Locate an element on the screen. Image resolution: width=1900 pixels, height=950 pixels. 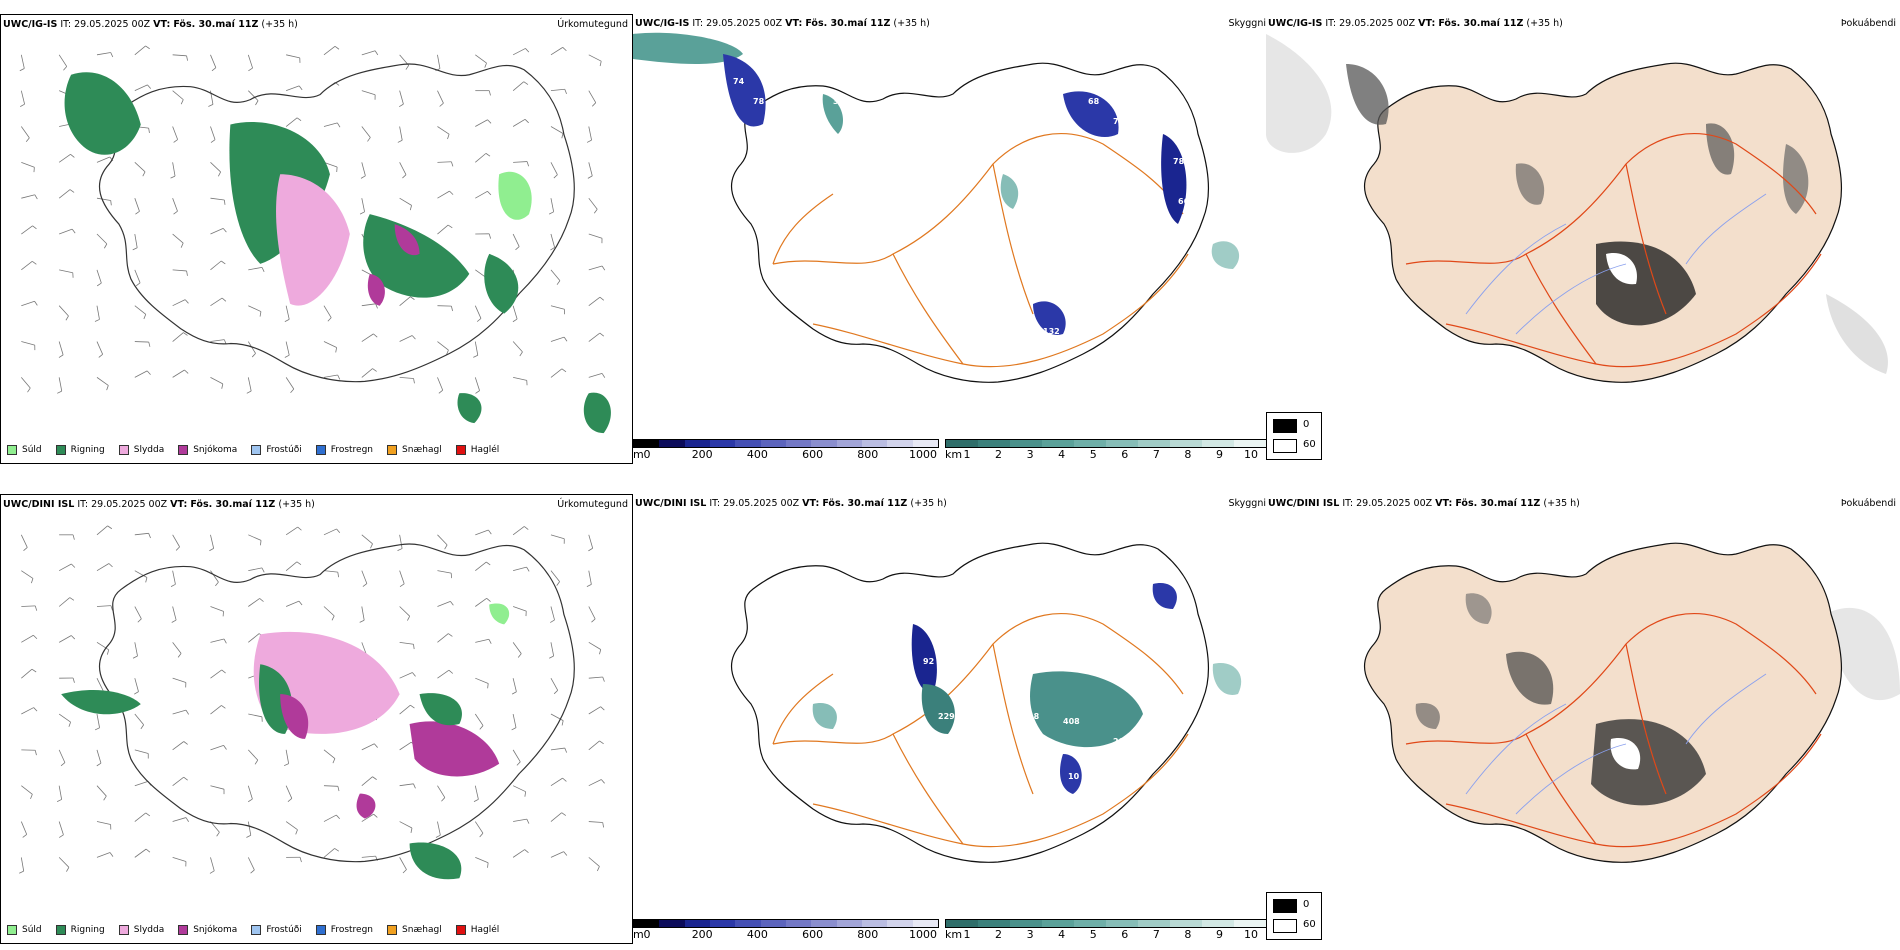
fog-legend-white is located at coordinates (1285, 446).